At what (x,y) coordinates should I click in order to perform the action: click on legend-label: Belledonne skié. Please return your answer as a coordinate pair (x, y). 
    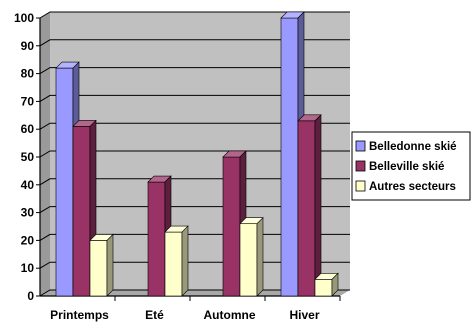
    Looking at the image, I should click on (413, 147).